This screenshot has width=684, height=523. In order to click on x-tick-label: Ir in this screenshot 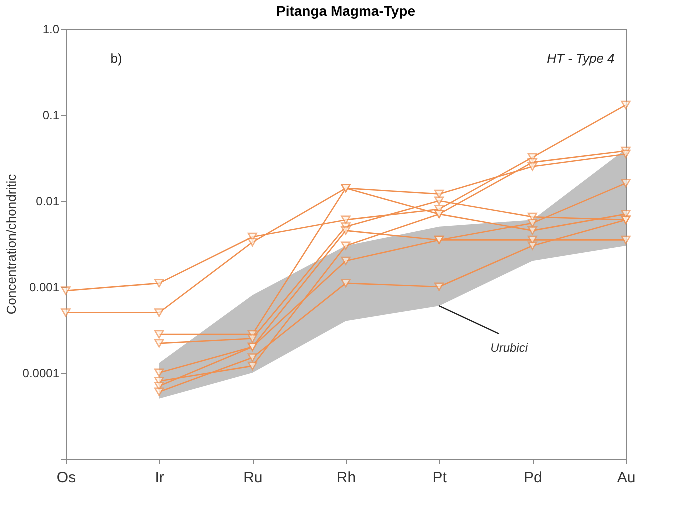, I will do `click(159, 478)`.